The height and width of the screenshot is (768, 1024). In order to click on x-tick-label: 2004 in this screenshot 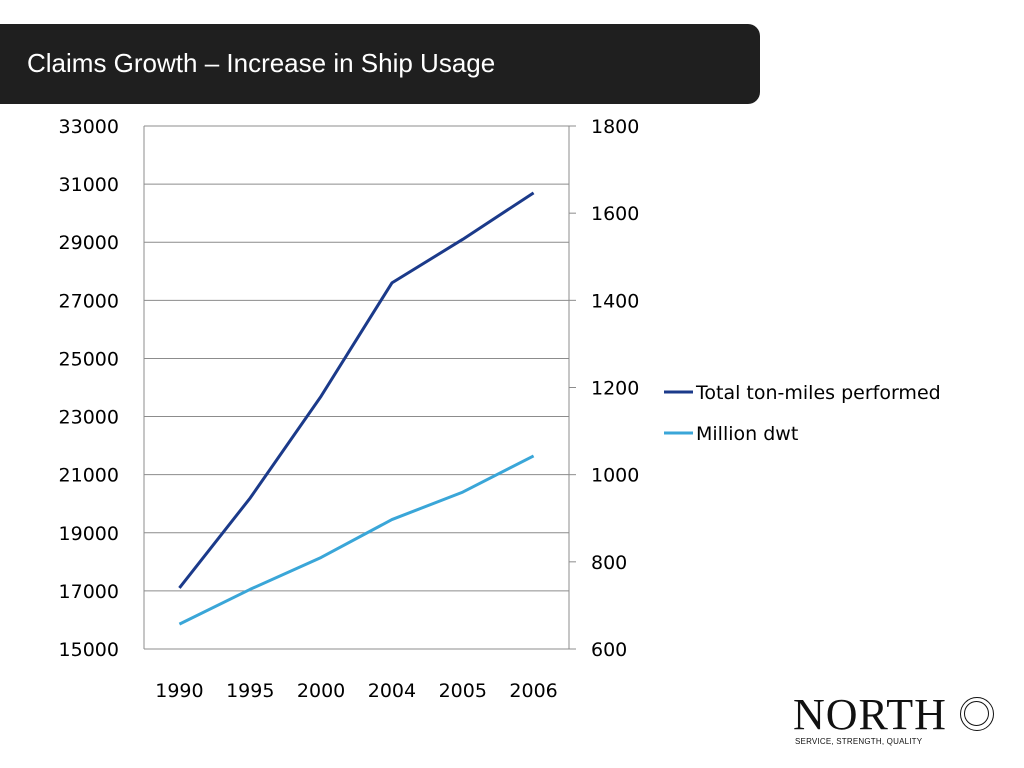, I will do `click(392, 691)`.